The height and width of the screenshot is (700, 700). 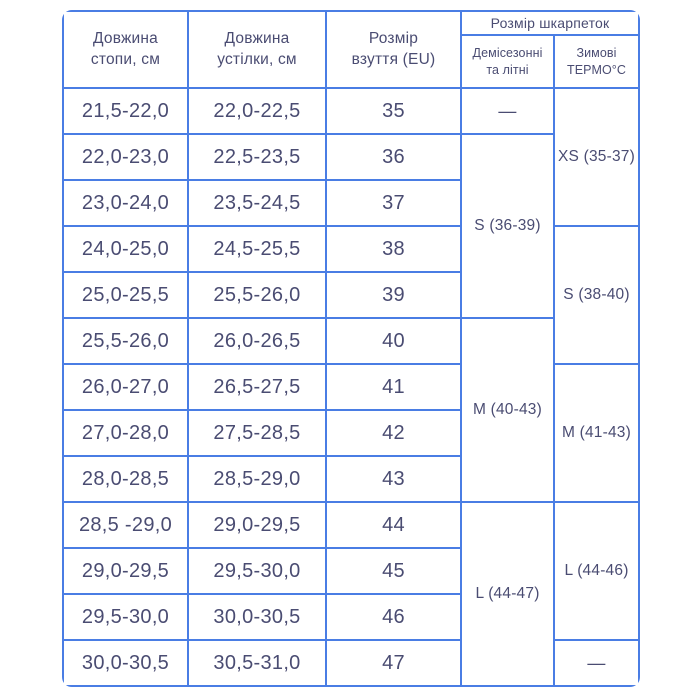 What do you see at coordinates (125, 156) in the screenshot?
I see `foot-length-cell: 22,0-23,0` at bounding box center [125, 156].